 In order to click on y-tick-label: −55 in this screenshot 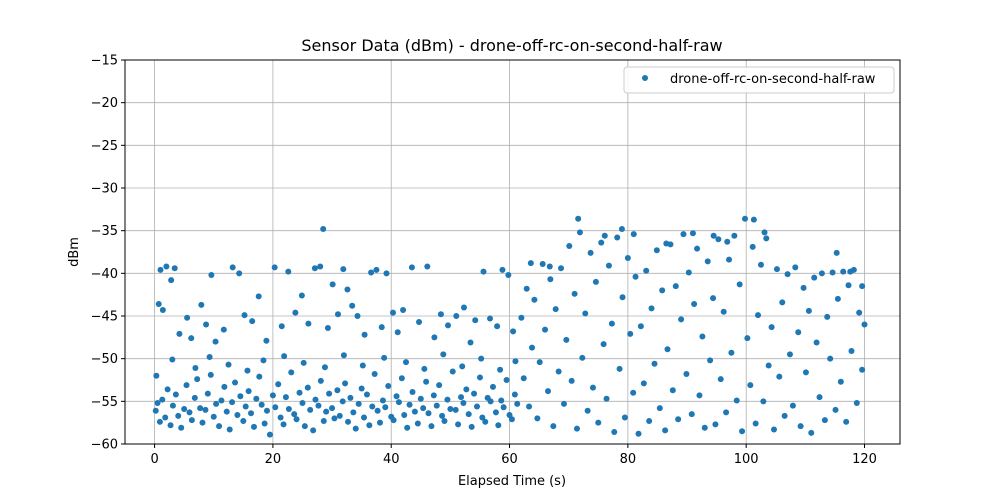, I will do `click(104, 402)`.